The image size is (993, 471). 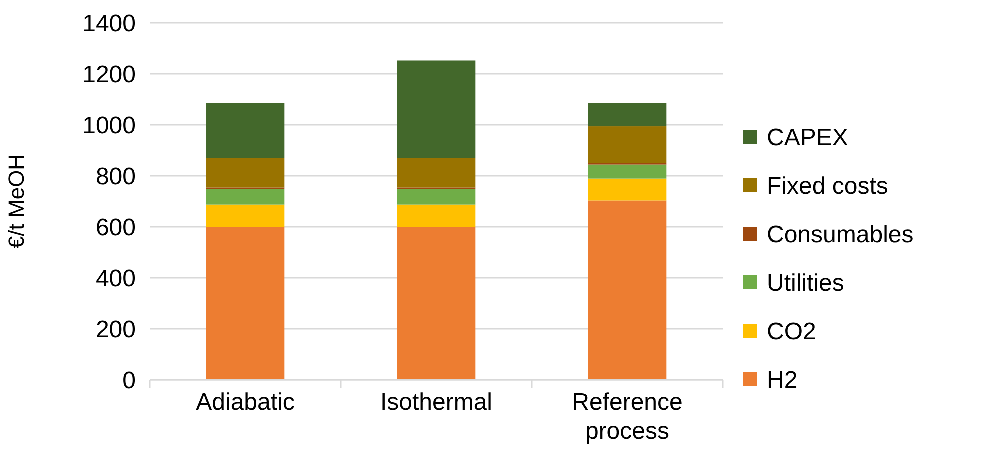 I want to click on x-tick-label: Adiabatic, so click(x=245, y=402).